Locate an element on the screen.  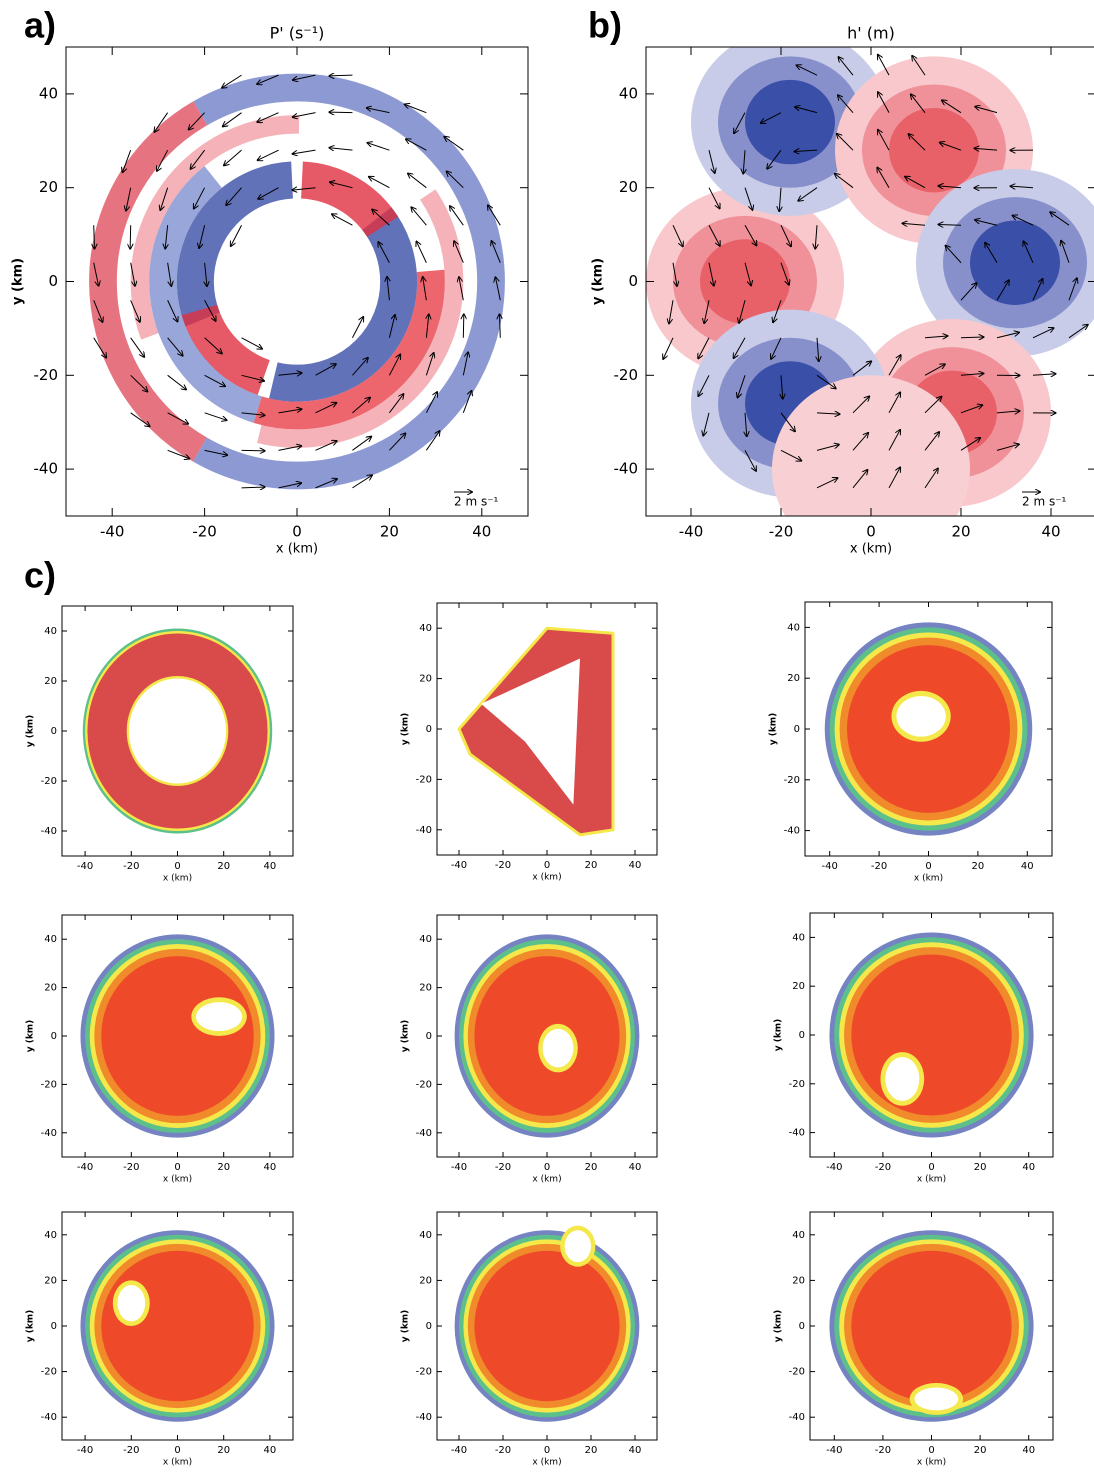
panel-label: a) is located at coordinates (40, 25).